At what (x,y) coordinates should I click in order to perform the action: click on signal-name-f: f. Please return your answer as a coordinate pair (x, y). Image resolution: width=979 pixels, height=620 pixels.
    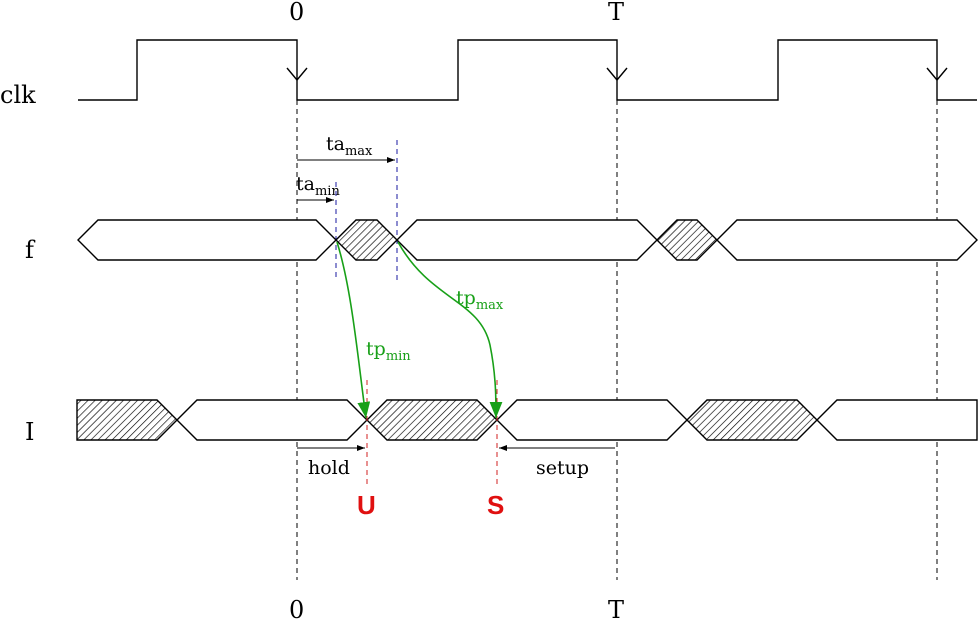
    Looking at the image, I should click on (30, 250).